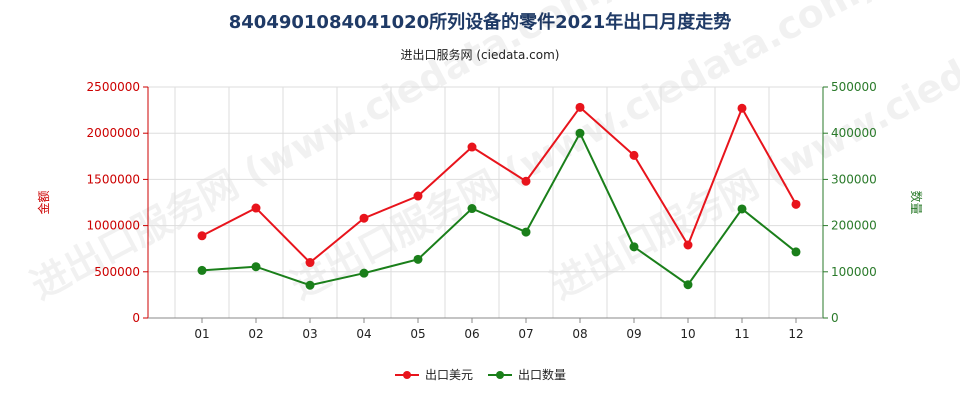 The image size is (960, 400). I want to click on chart-title: 8404901084041020所列设备的零件2021年出口月度走势, so click(480, 22).